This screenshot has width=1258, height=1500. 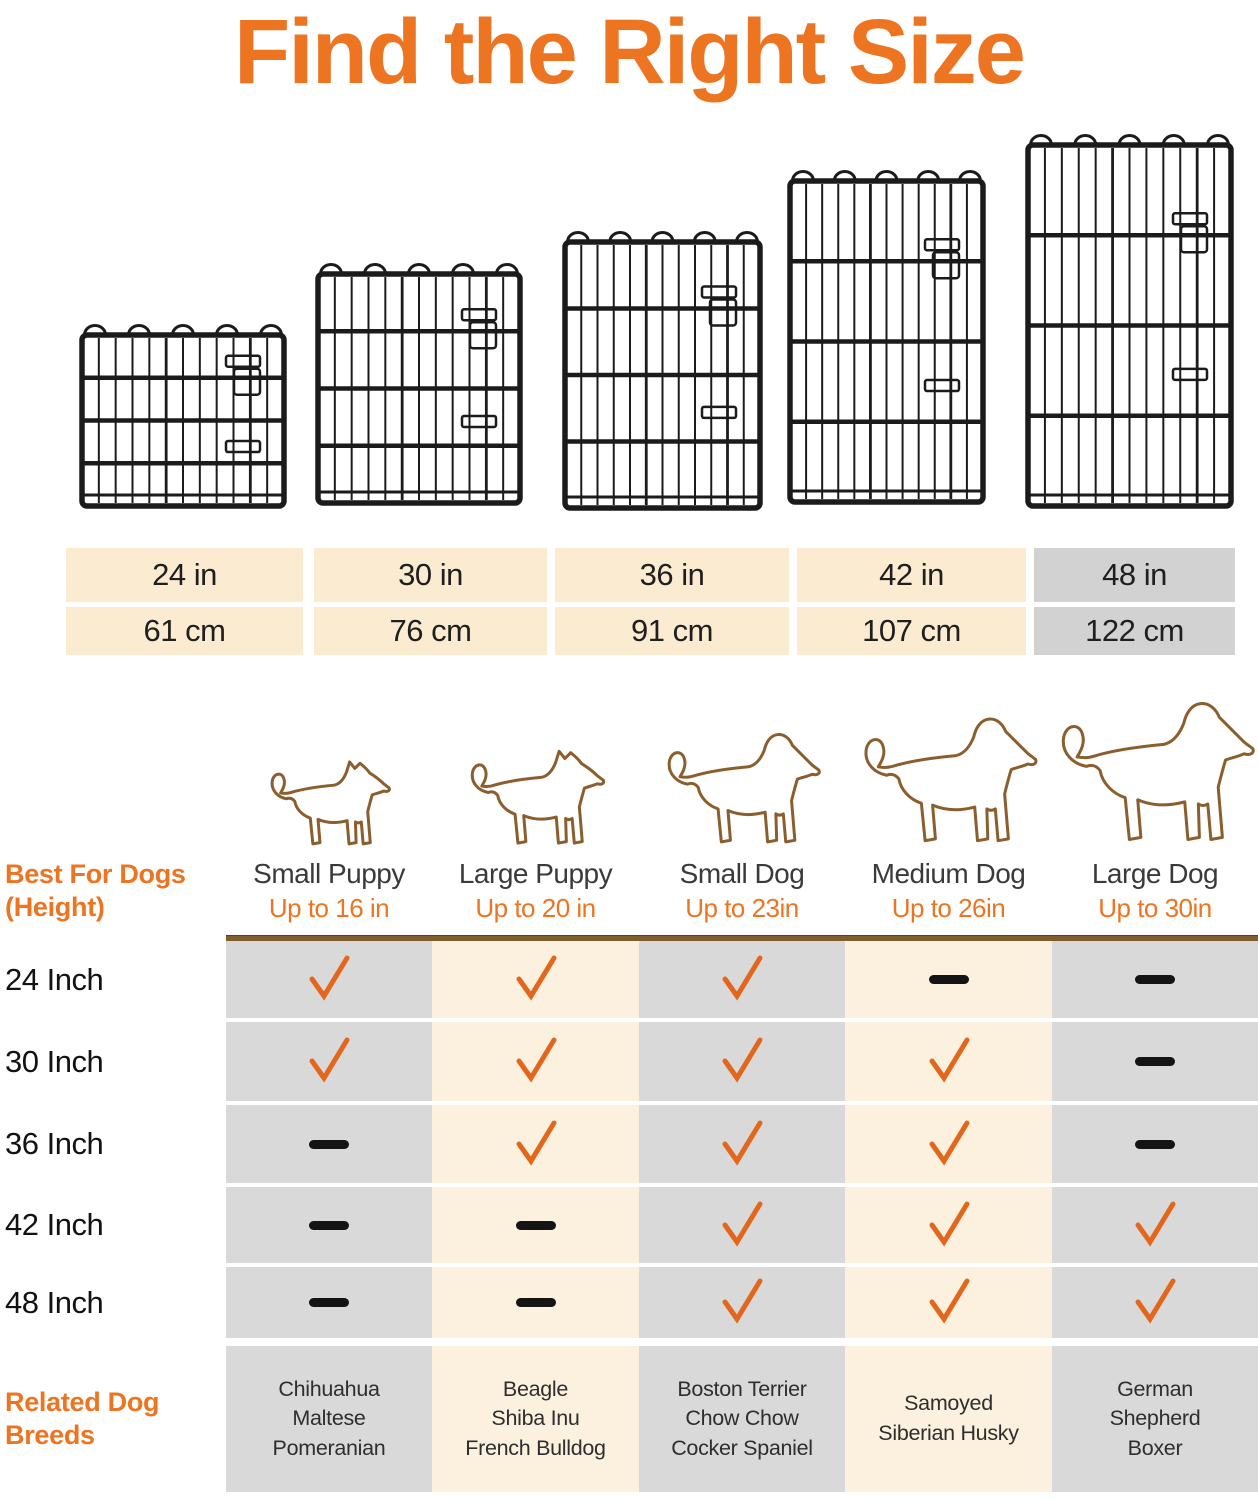 I want to click on grid-cell-r4-c1, so click(x=535, y=1302).